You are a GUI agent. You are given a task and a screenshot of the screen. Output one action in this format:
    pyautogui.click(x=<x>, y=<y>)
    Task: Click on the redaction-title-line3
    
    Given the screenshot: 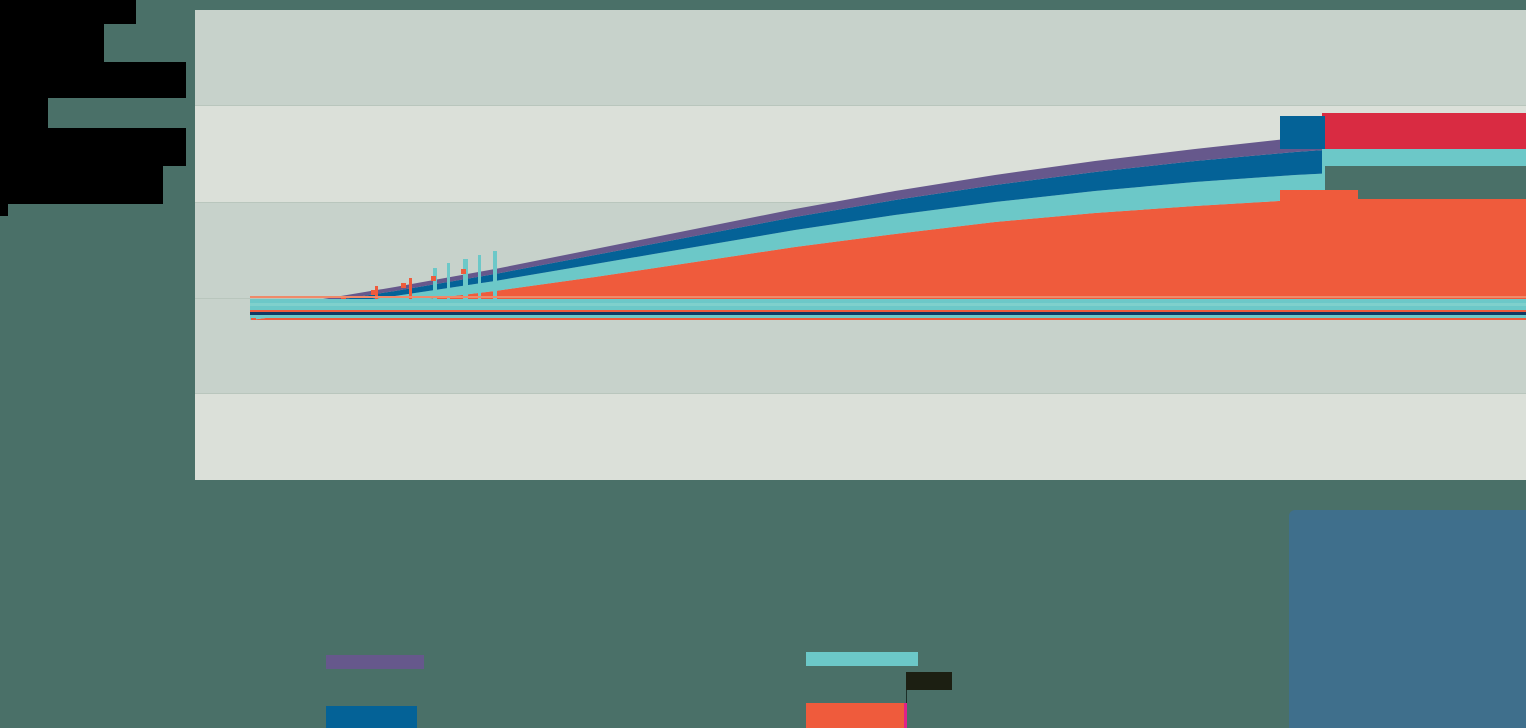 What is the action you would take?
    pyautogui.click(x=52, y=48)
    